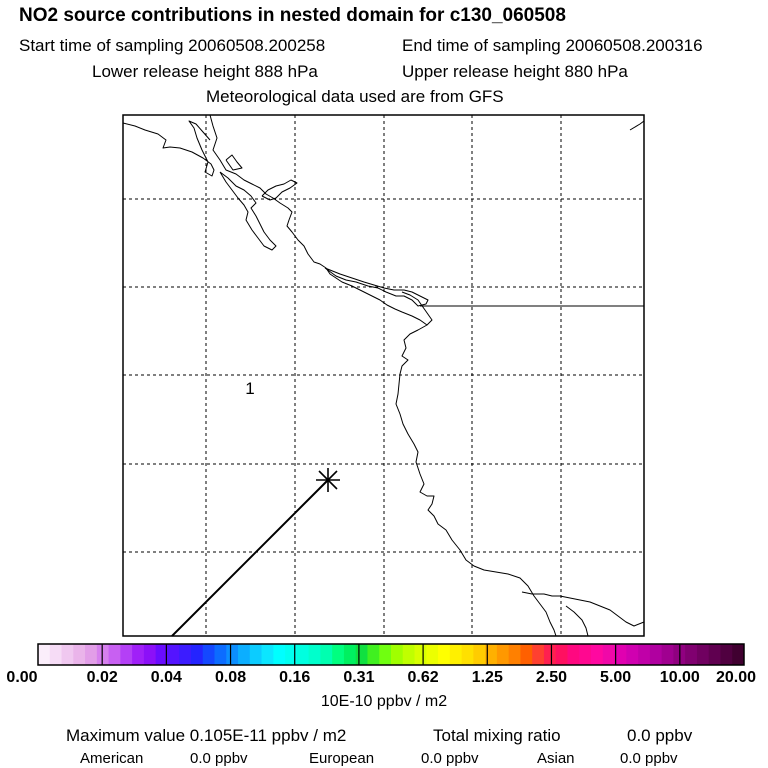  What do you see at coordinates (112, 758) in the screenshot?
I see `region-american-label: American` at bounding box center [112, 758].